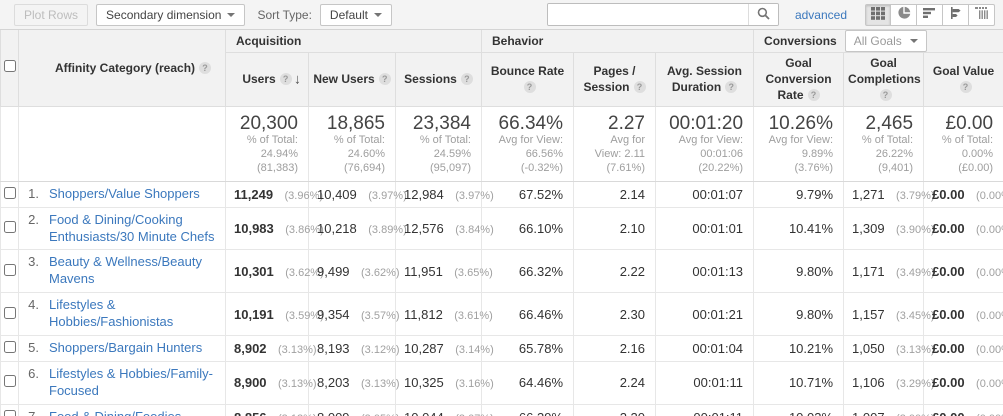 The image size is (1003, 416). I want to click on performance-view-button, so click(930, 14).